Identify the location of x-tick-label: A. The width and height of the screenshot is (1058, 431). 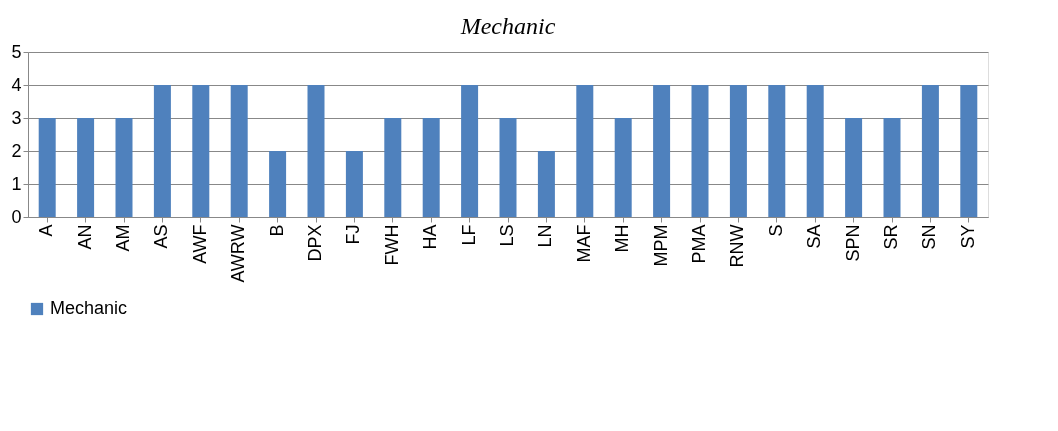
(46, 230).